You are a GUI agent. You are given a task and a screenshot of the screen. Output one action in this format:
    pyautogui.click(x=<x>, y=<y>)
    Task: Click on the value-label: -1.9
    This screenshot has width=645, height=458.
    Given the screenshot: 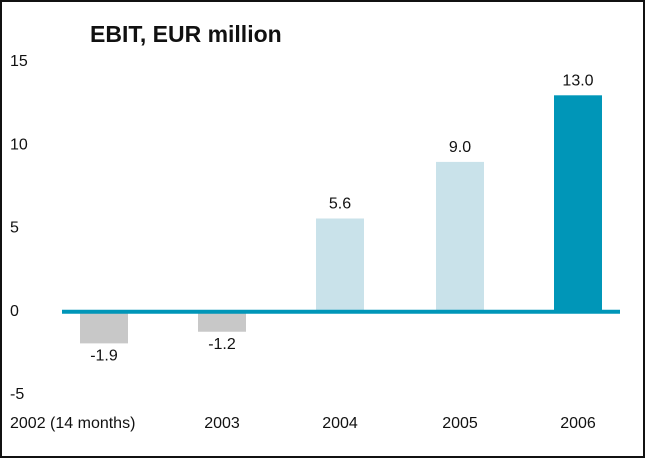 What is the action you would take?
    pyautogui.click(x=104, y=356)
    